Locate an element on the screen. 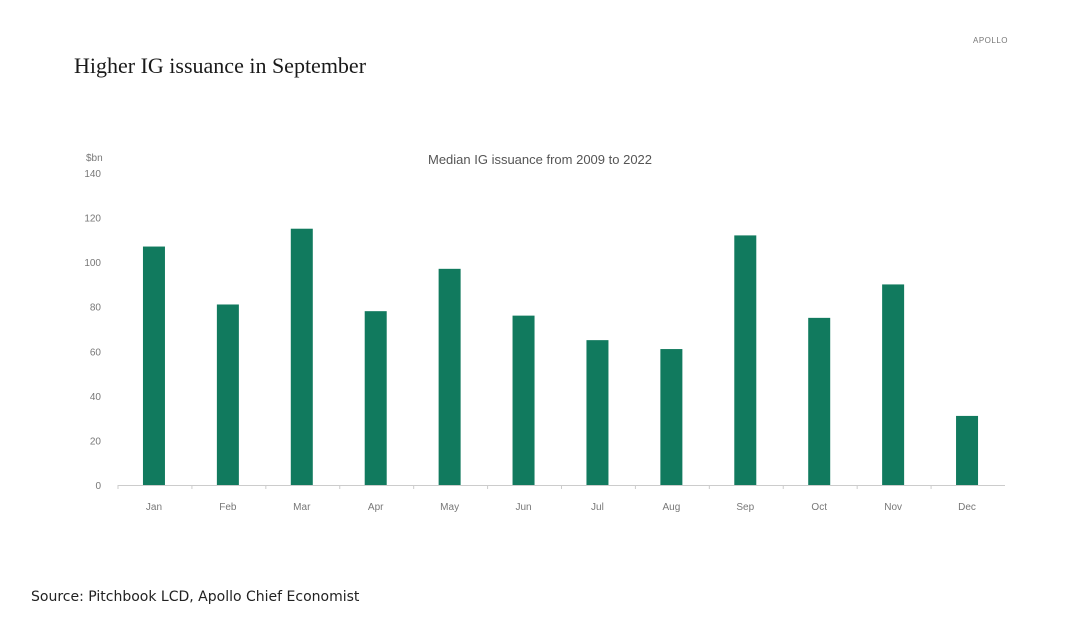  x-tick-label-jul: Jul is located at coordinates (597, 507).